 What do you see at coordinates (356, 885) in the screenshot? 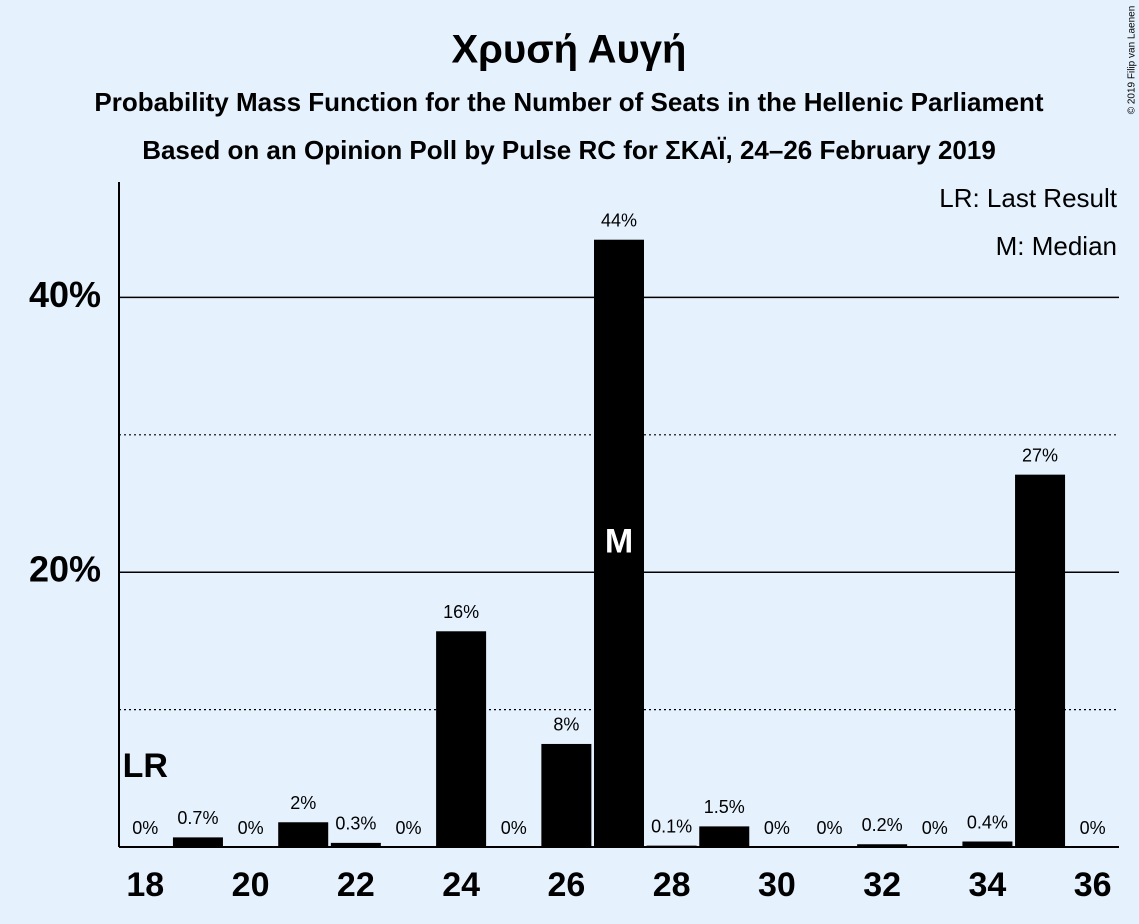
I see `x-tick-label: 22` at bounding box center [356, 885].